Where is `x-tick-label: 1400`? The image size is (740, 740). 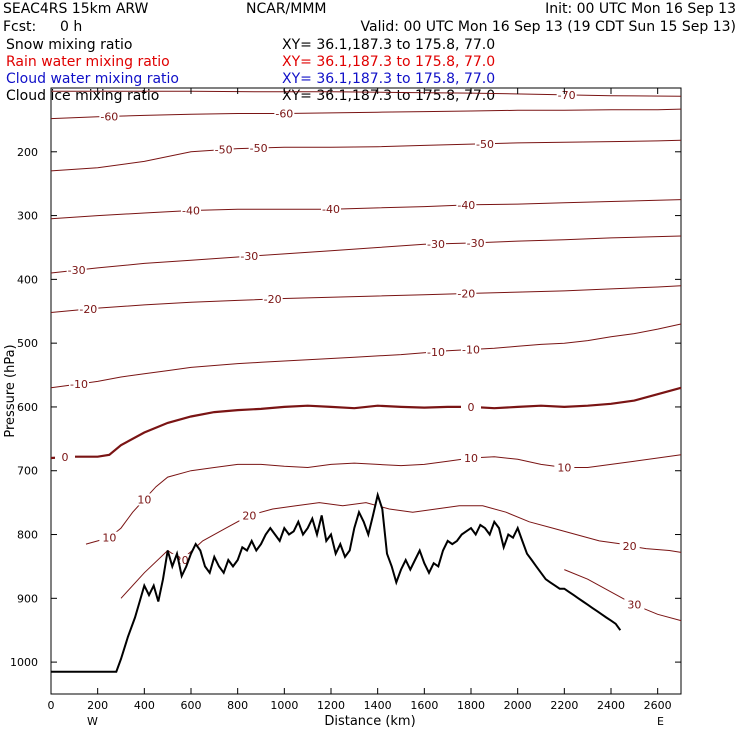 x-tick-label: 1400 is located at coordinates (378, 705).